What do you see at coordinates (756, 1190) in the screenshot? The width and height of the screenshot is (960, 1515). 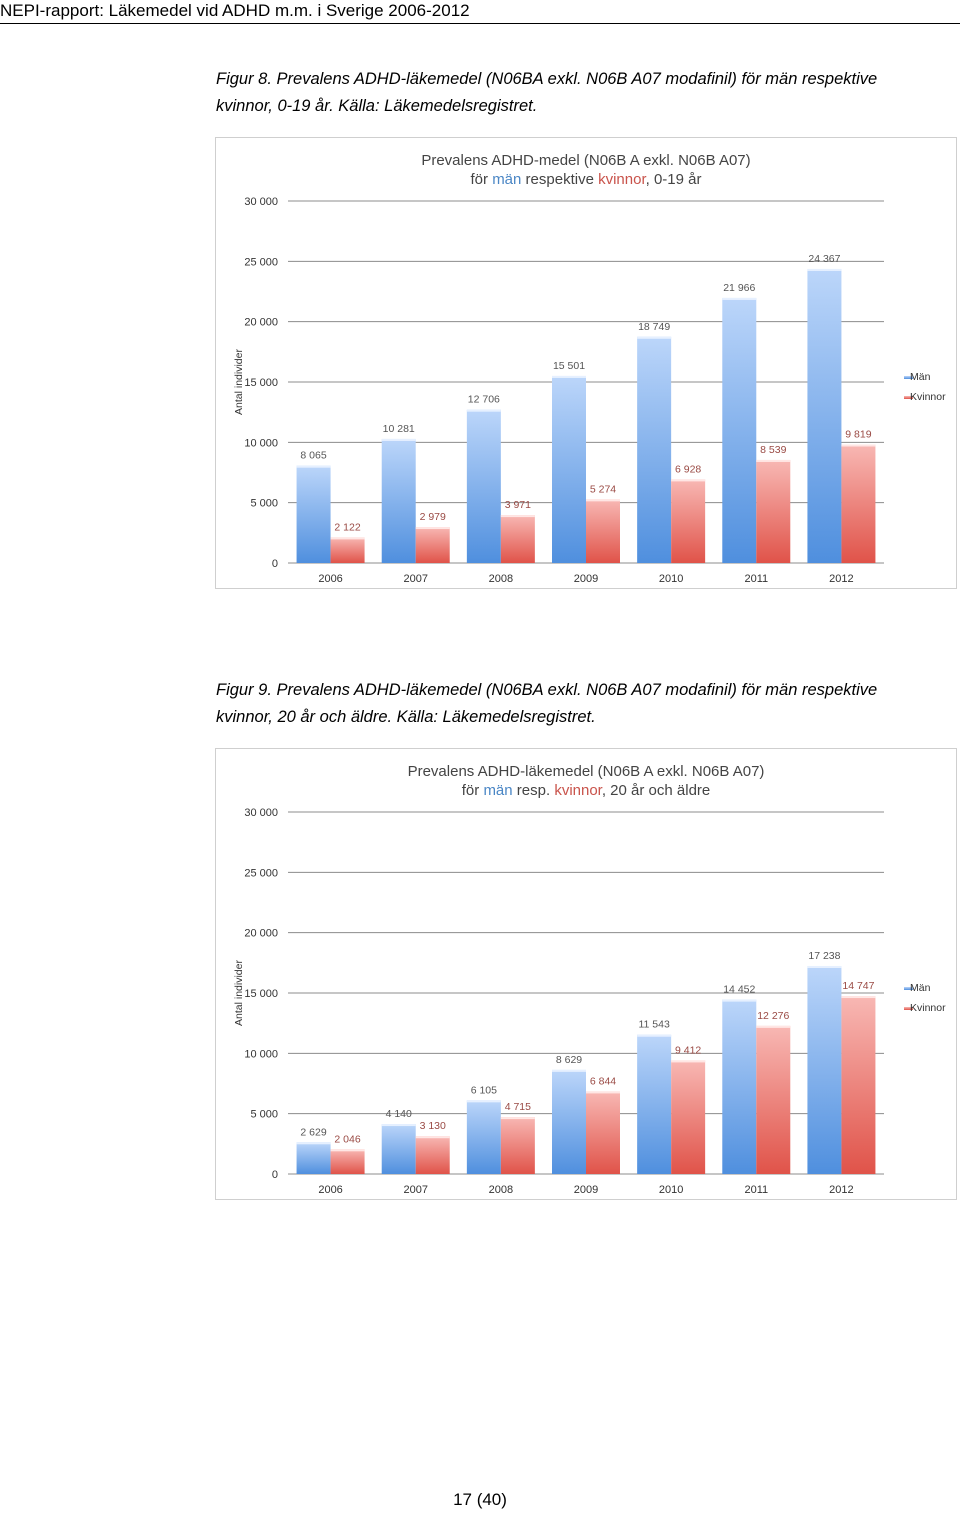 I see `x-tick-label: 2011` at bounding box center [756, 1190].